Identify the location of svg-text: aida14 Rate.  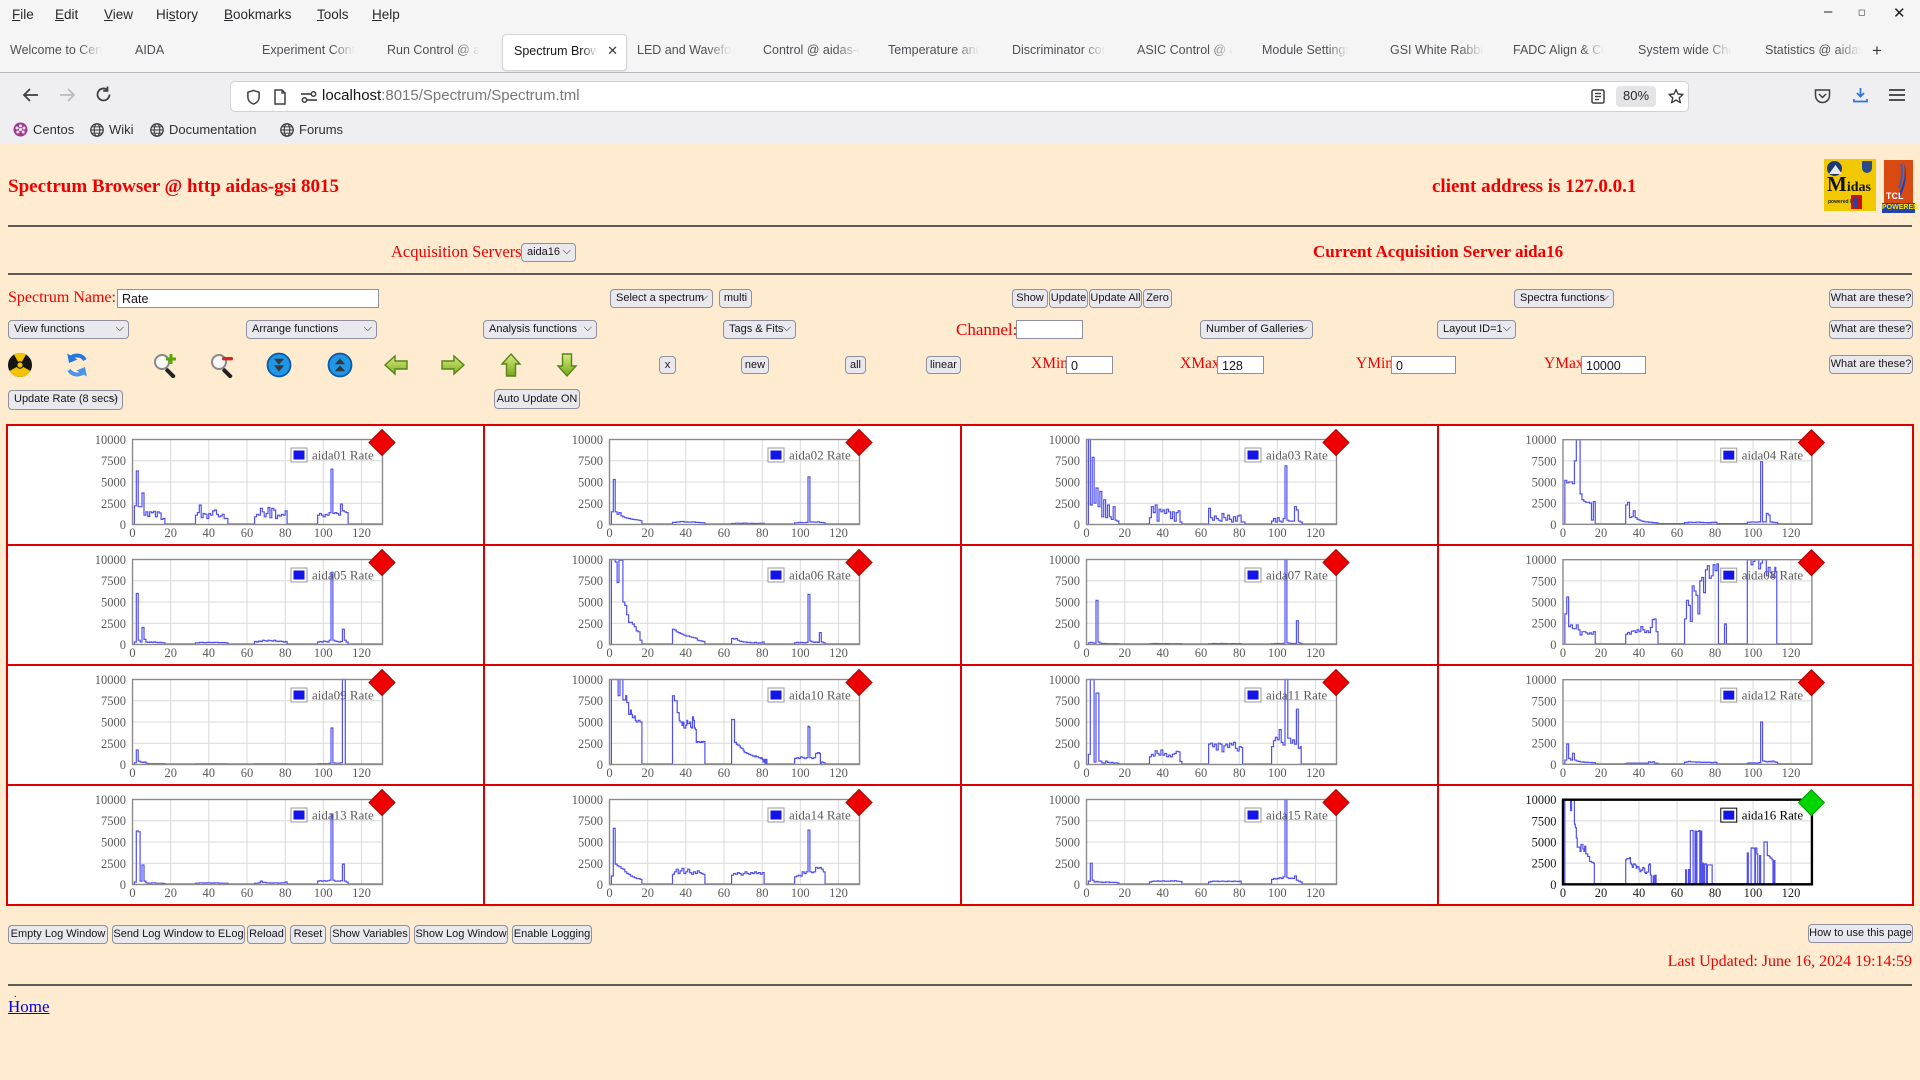
(820, 814).